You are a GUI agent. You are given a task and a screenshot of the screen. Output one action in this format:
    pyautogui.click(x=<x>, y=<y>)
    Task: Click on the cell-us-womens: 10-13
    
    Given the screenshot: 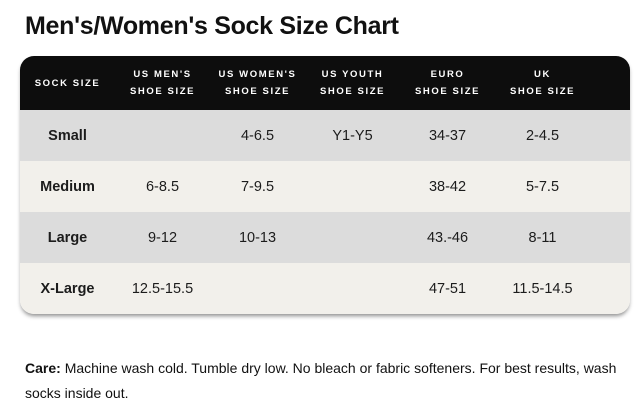 What is the action you would take?
    pyautogui.click(x=257, y=237)
    